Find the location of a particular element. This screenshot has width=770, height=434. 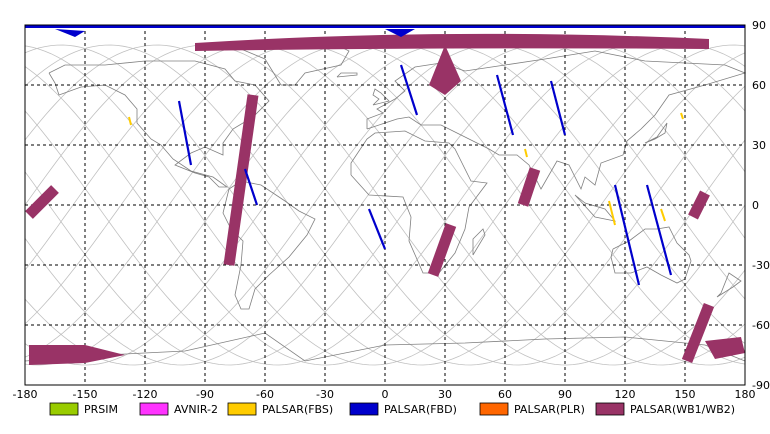

latitude-tick-label: 60 is located at coordinates (759, 85).